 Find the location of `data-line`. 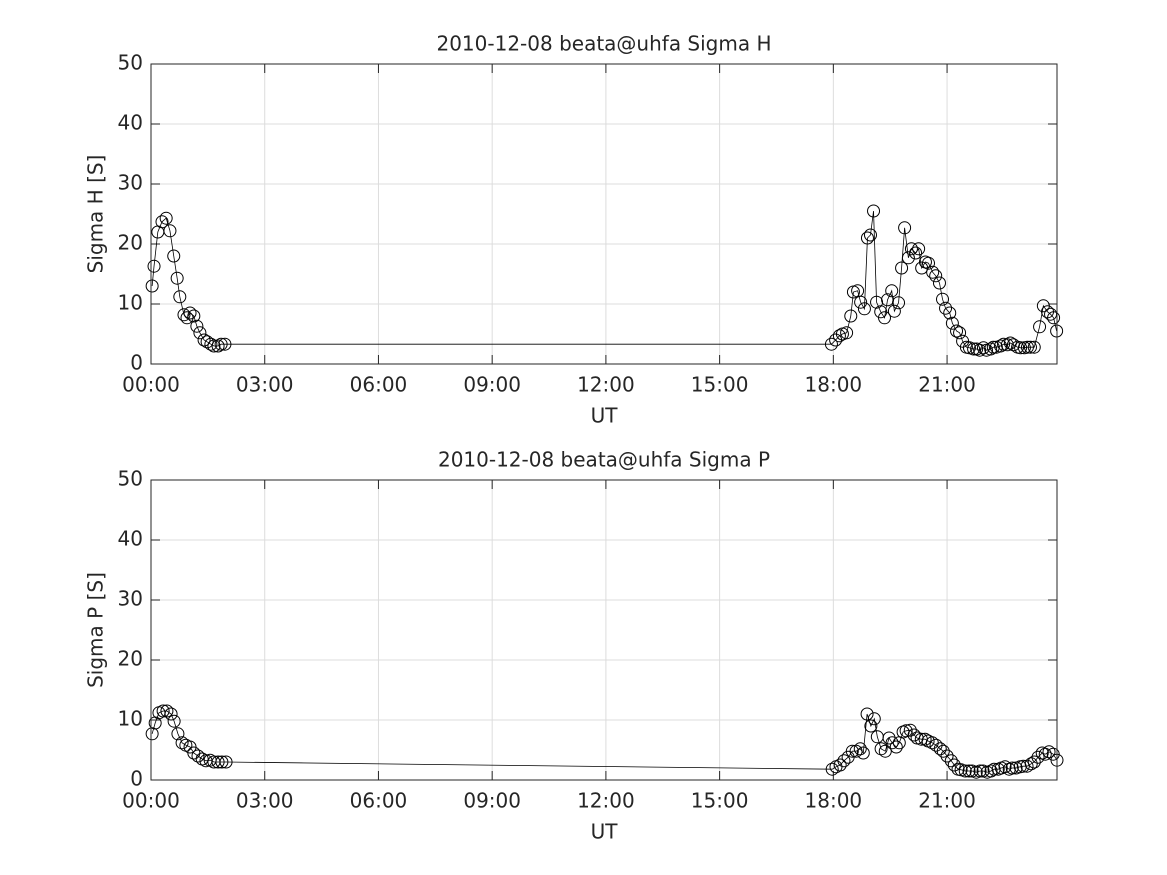

data-line is located at coordinates (604, 280).